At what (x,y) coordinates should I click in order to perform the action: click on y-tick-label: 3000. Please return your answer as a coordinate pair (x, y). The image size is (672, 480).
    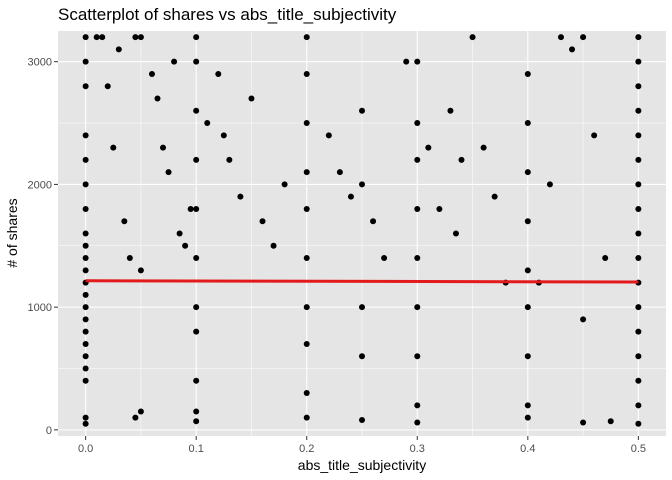
    Looking at the image, I should click on (40, 63).